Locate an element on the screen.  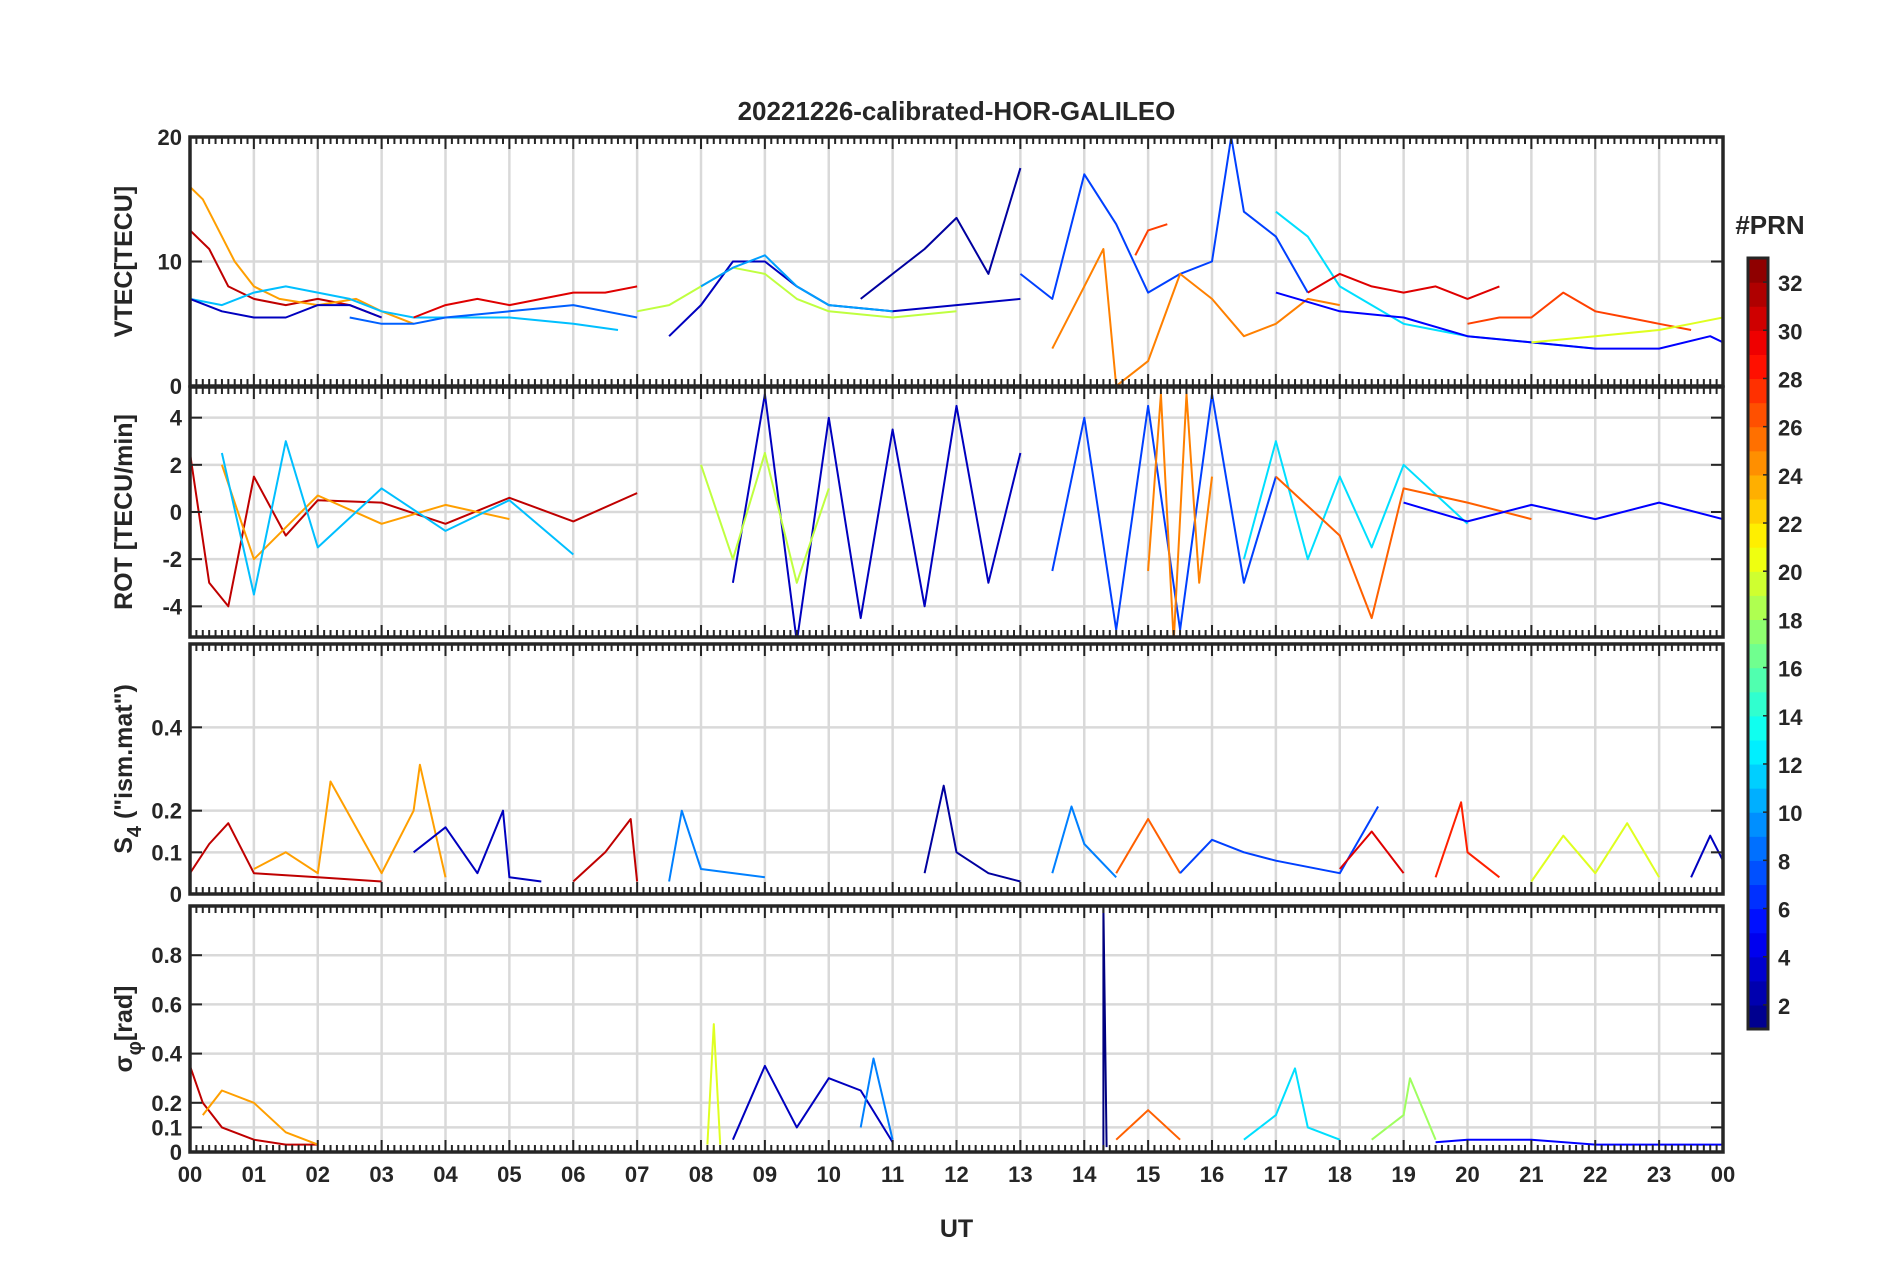
y-tick-label: 0.1 is located at coordinates (166, 852).